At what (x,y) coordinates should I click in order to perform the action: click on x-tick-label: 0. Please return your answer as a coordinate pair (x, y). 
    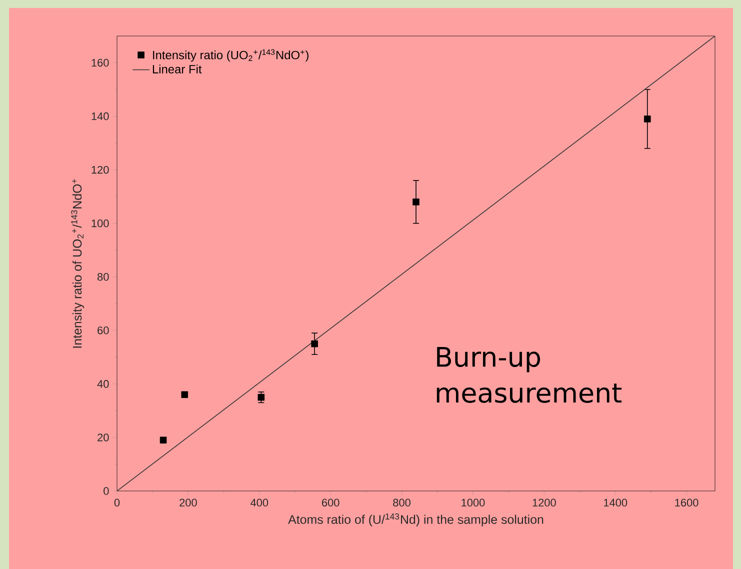
    Looking at the image, I should click on (117, 502).